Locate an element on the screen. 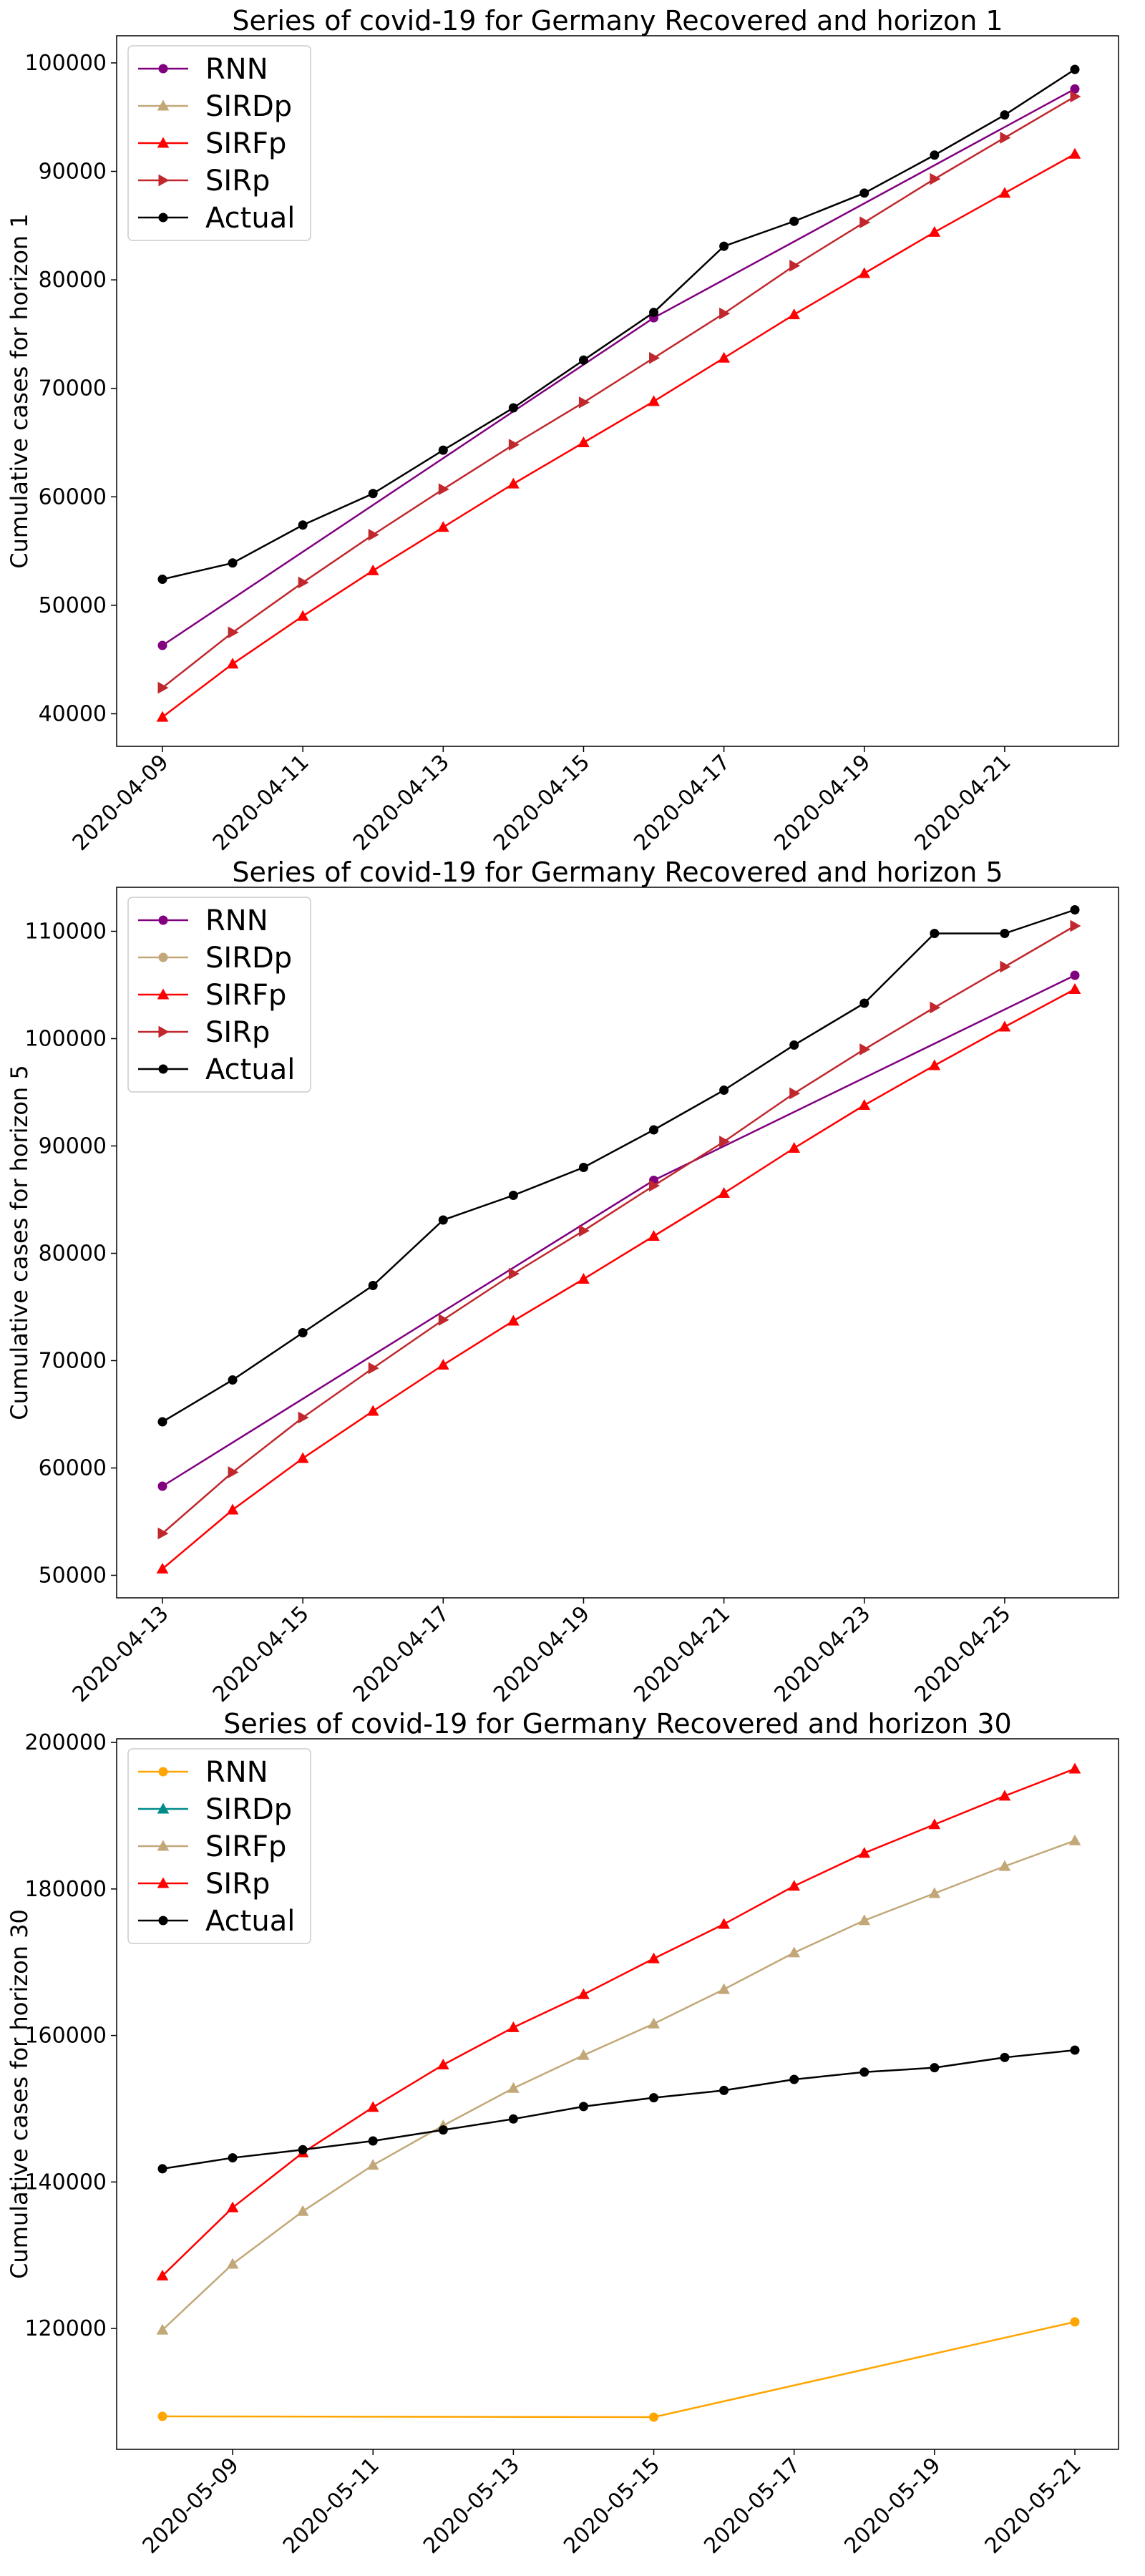 The height and width of the screenshot is (2576, 1145). series-line is located at coordinates (619, 2370).